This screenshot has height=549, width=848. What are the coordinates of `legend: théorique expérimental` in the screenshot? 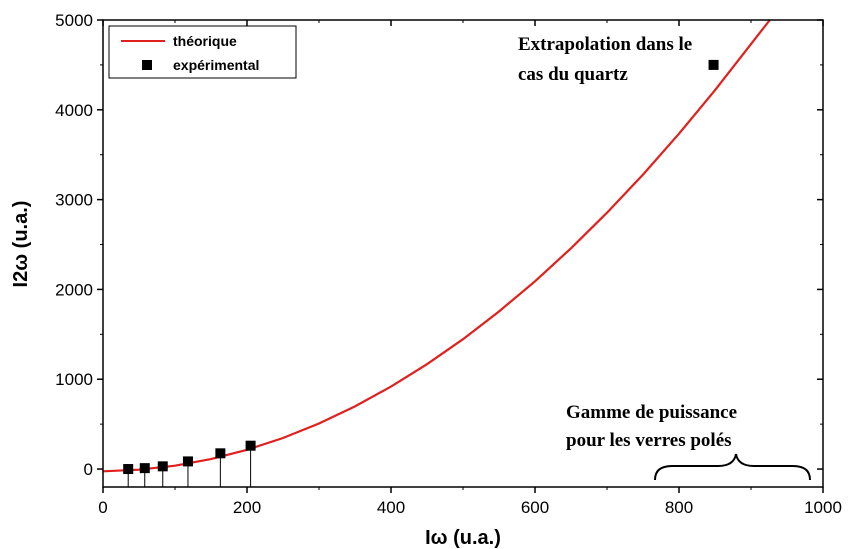 It's located at (202, 52).